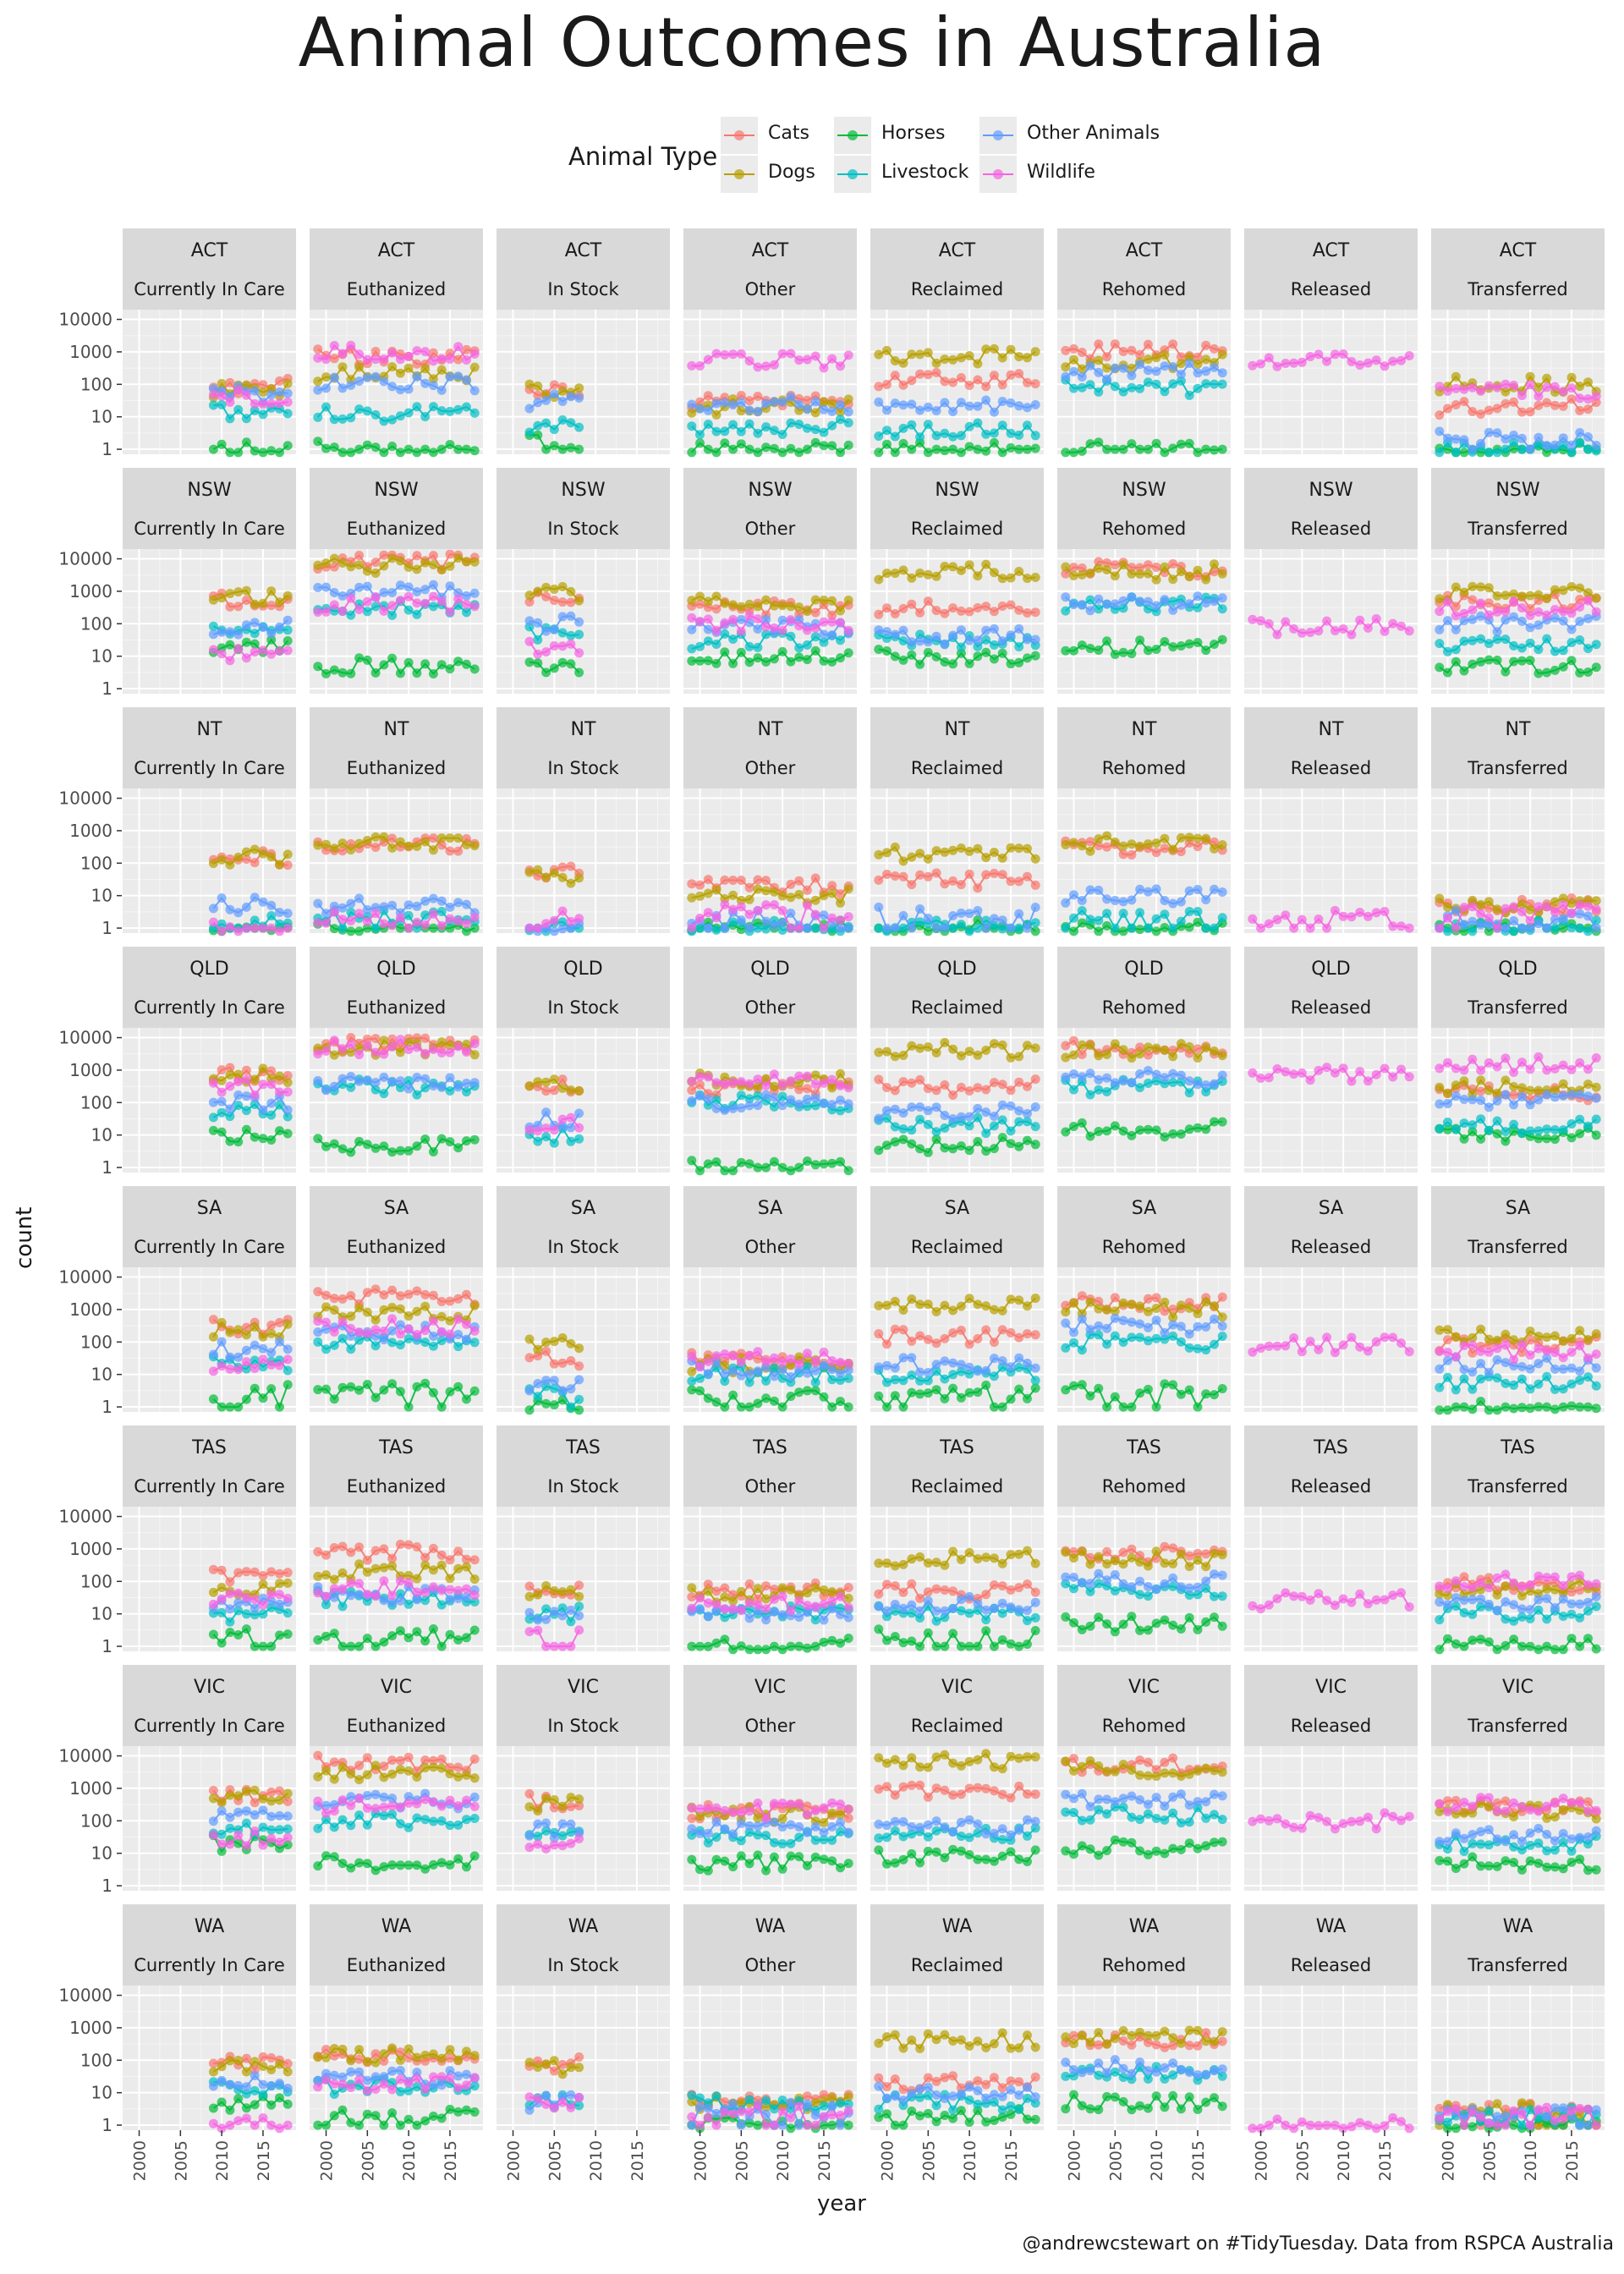 The image size is (1624, 2274). What do you see at coordinates (396, 969) in the screenshot?
I see `facet-strip-region: QLD` at bounding box center [396, 969].